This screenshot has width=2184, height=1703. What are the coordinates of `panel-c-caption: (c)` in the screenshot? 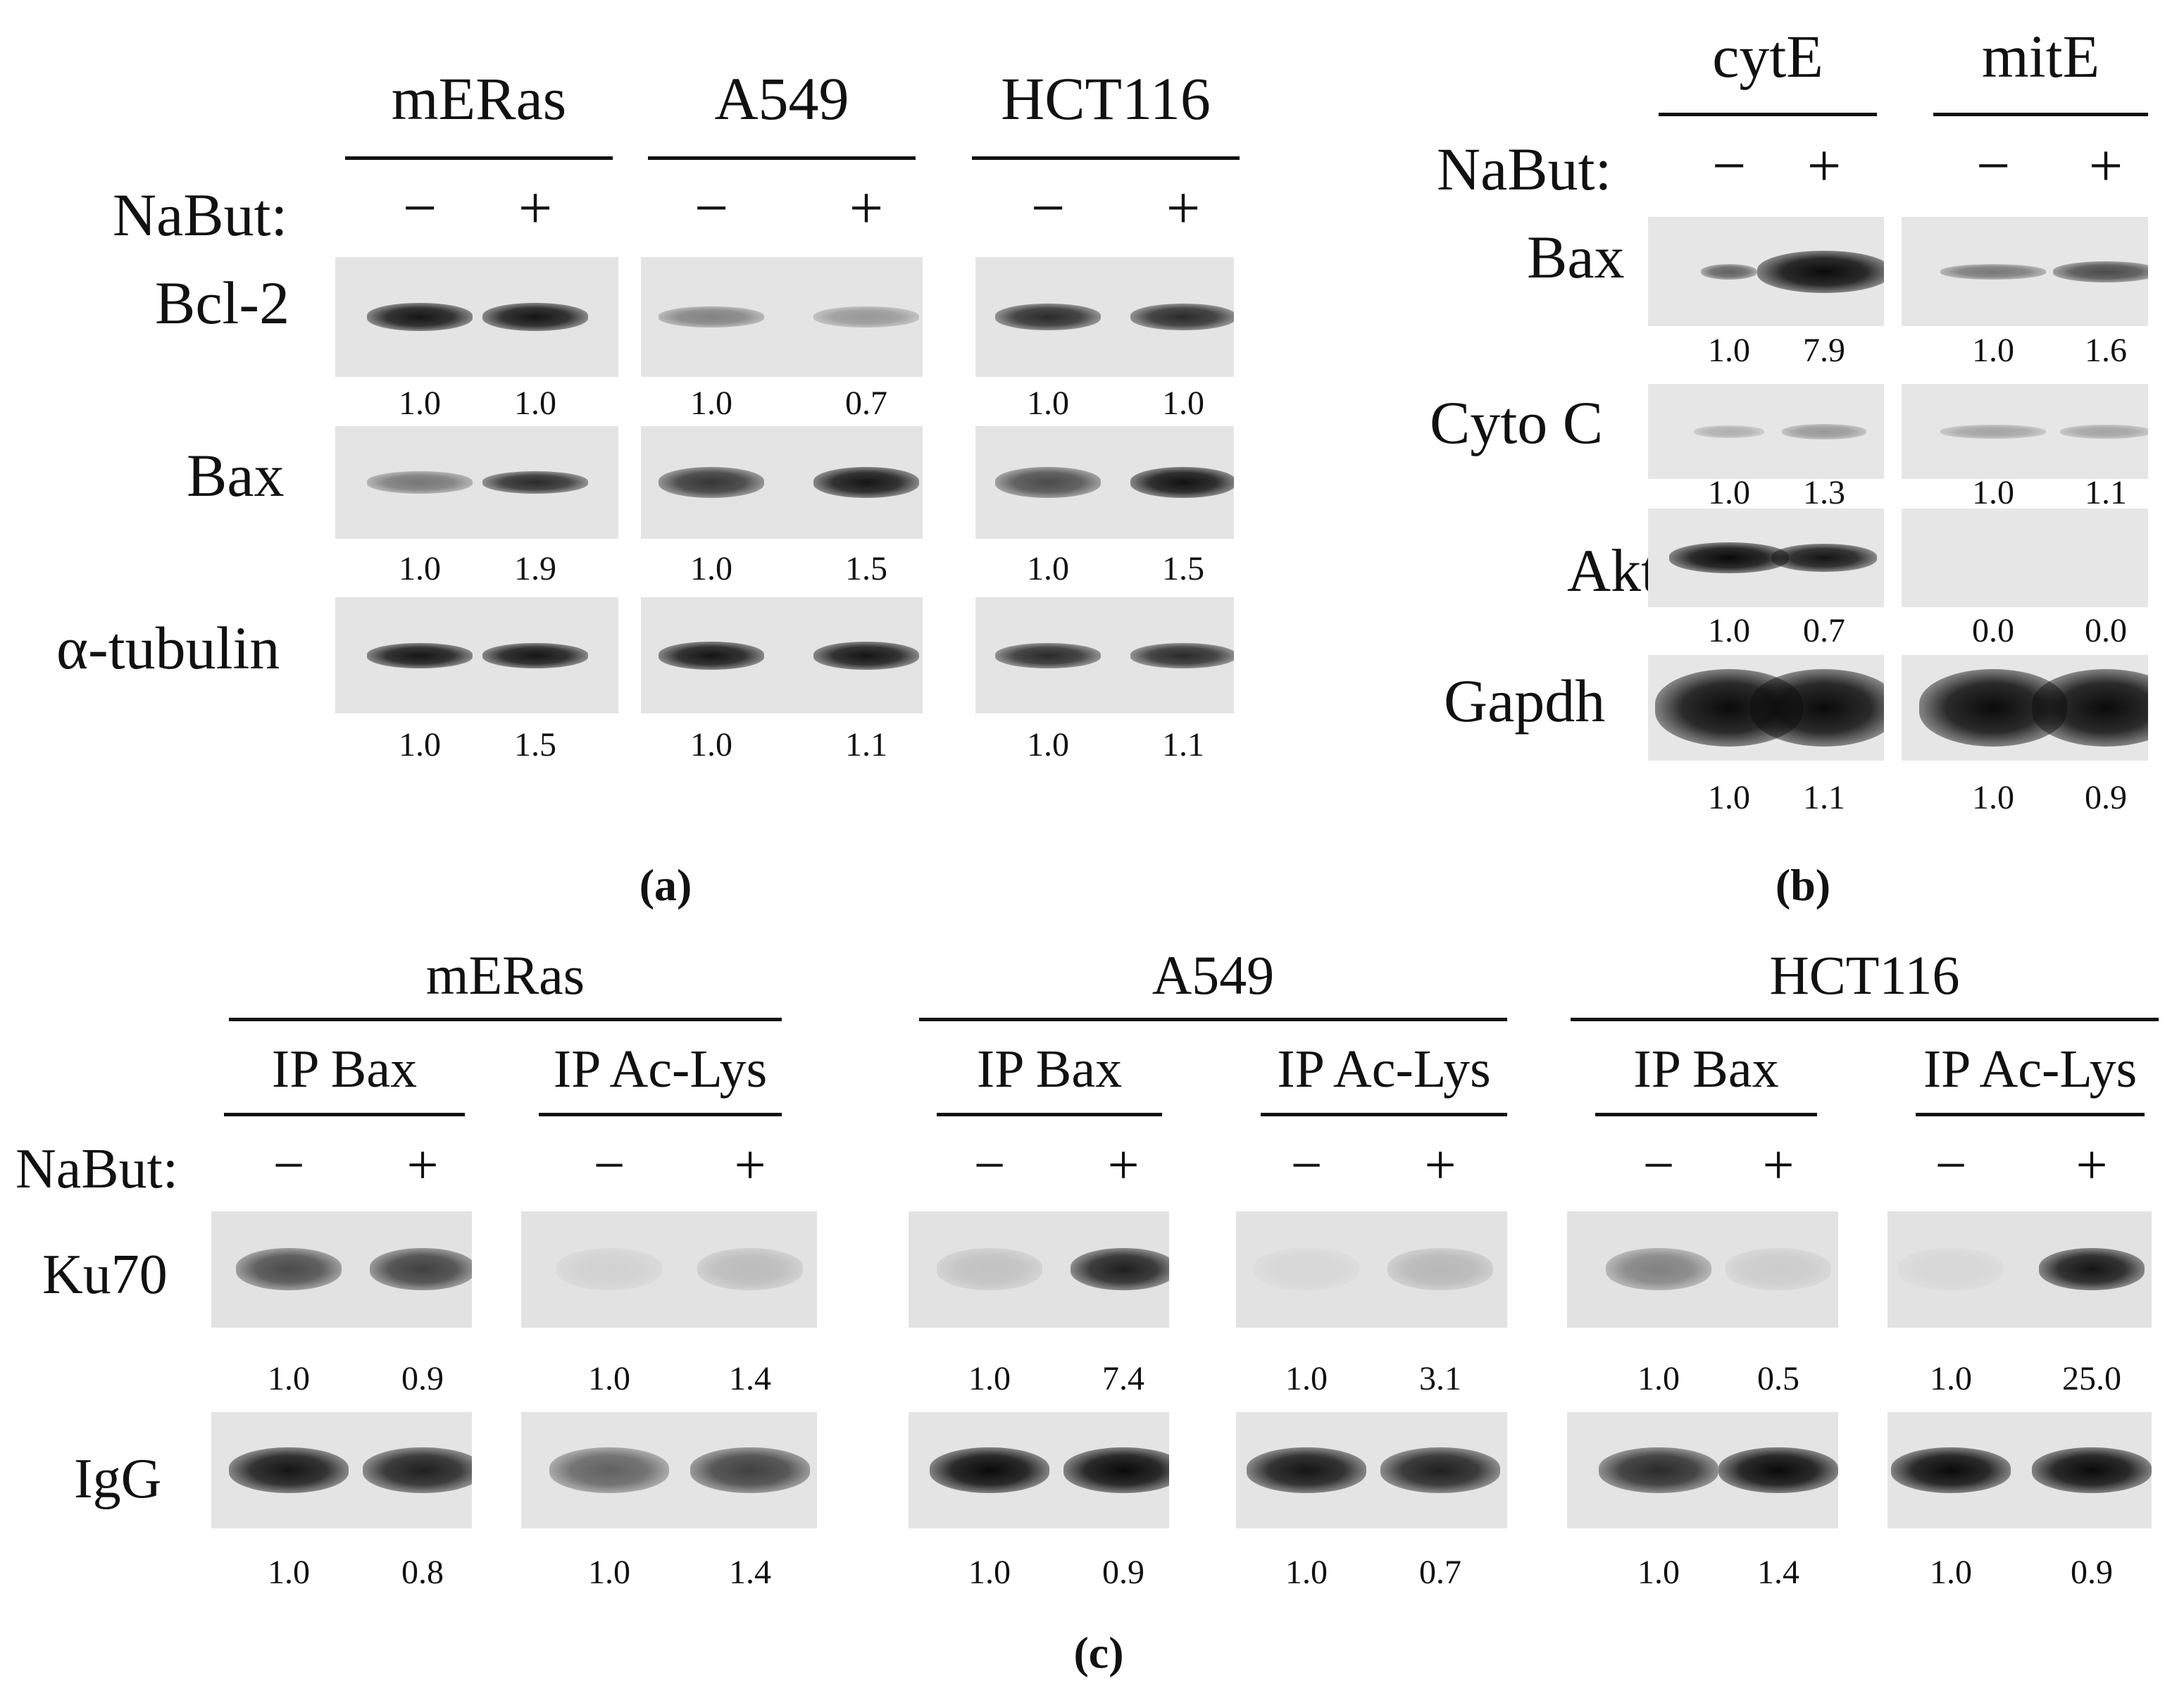 It's located at (1098, 1653).